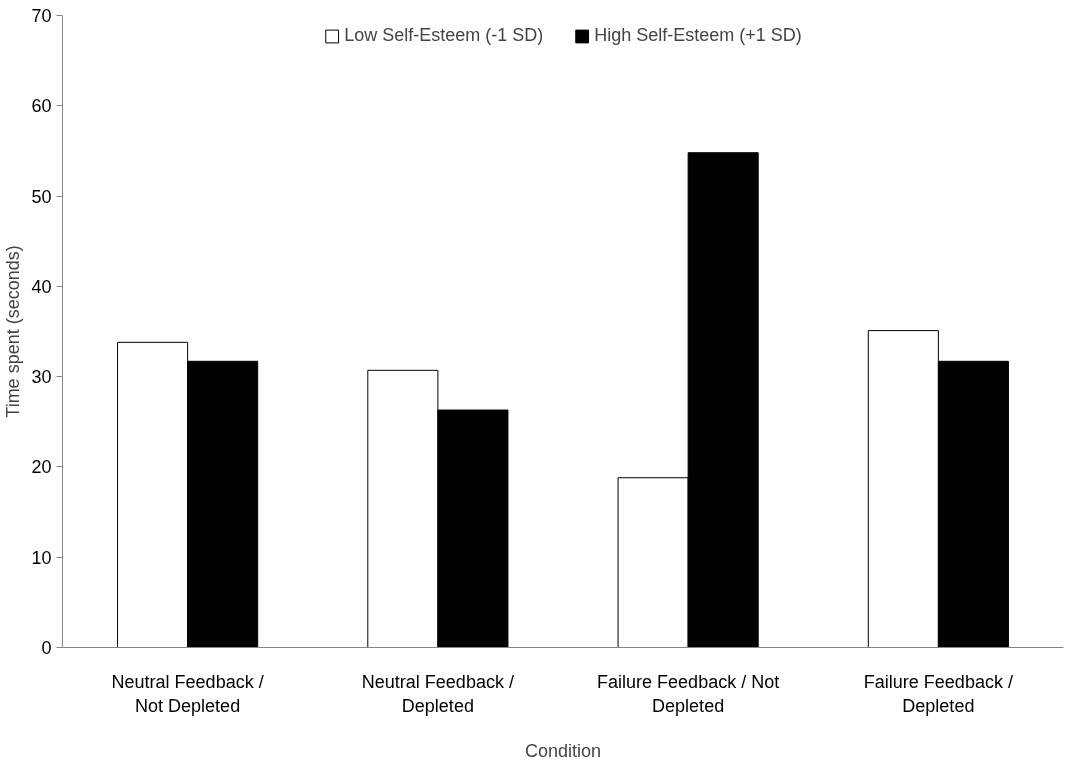  Describe the element at coordinates (688, 693) in the screenshot. I see `x-tick-label: Failure Feedback / Not Depleted` at that location.